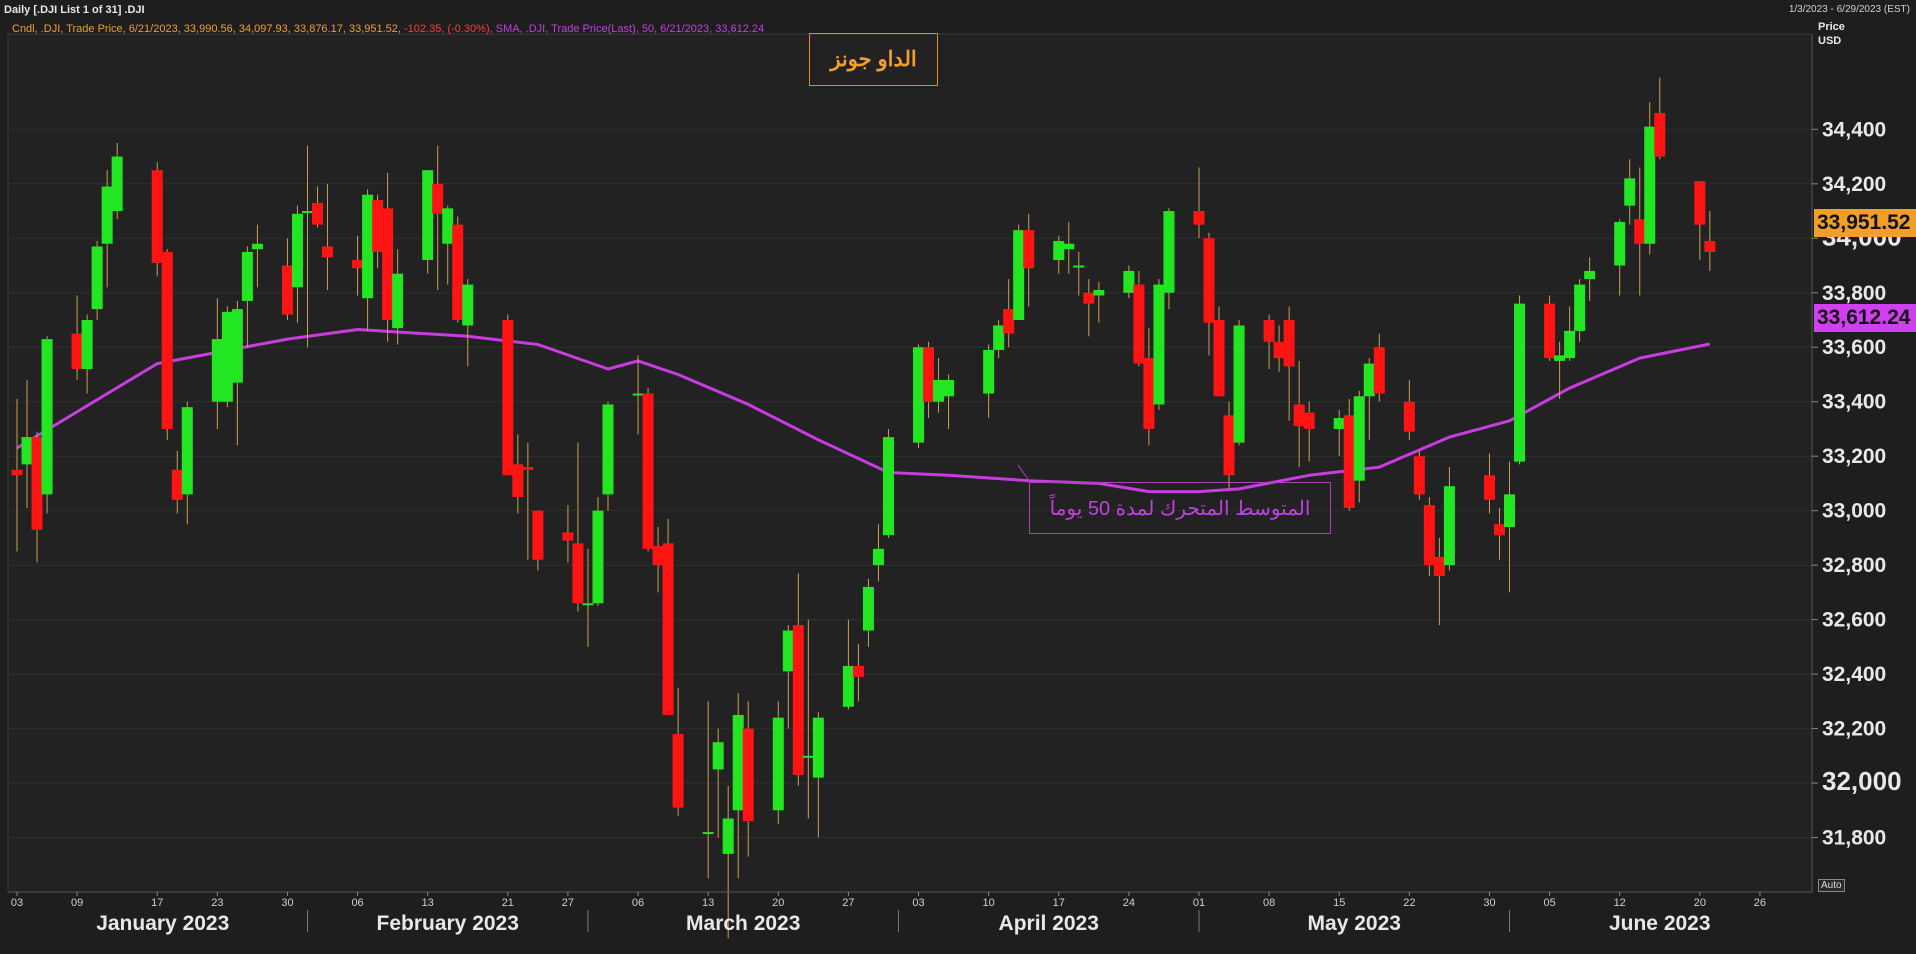 The image size is (1916, 954). What do you see at coordinates (1854, 402) in the screenshot?
I see `y-tick-label: 33,400` at bounding box center [1854, 402].